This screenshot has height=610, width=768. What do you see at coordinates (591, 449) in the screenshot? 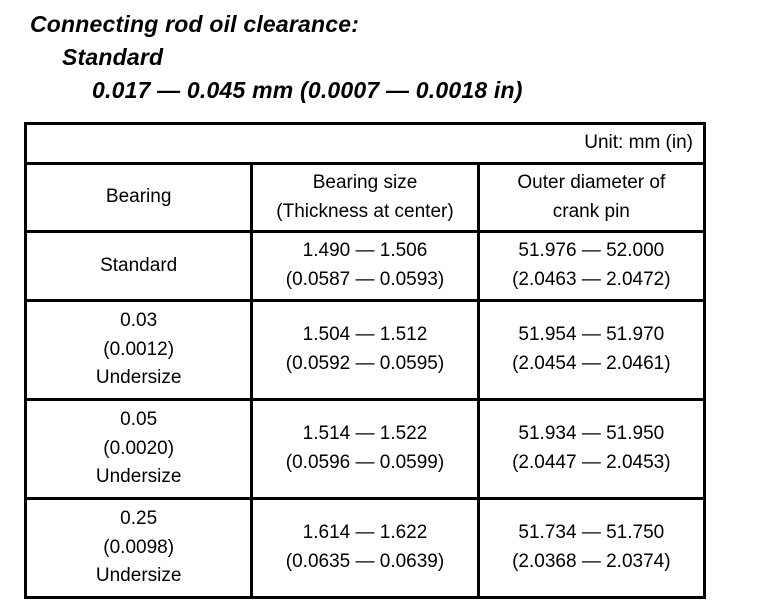
I see `cell-crank-pin: 51.934 — 51.950 (2.0447 — 2.0453)` at bounding box center [591, 449].